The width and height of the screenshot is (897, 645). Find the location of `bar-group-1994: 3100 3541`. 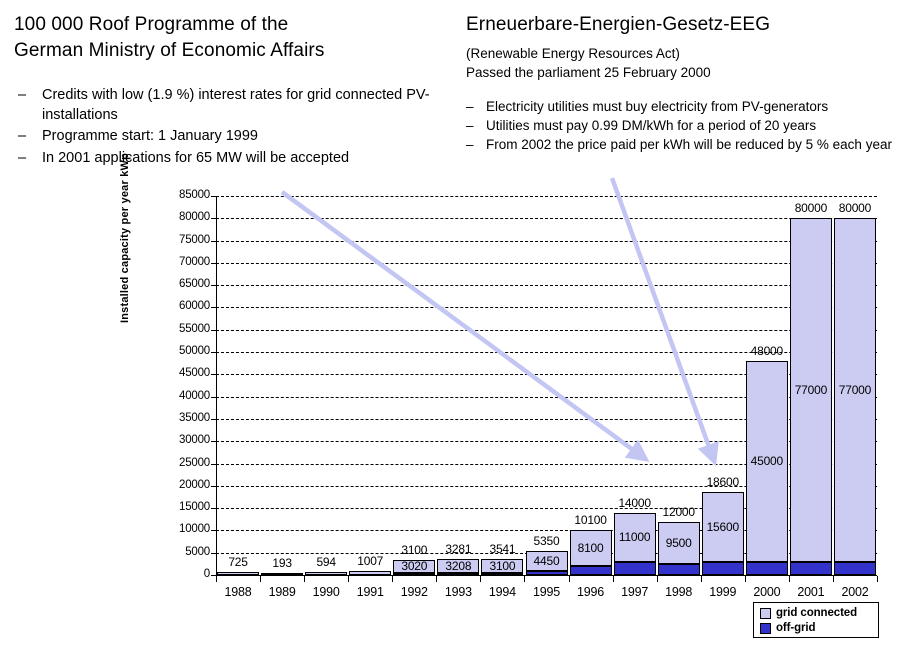

bar-group-1994: 3100 3541 is located at coordinates (502, 559).